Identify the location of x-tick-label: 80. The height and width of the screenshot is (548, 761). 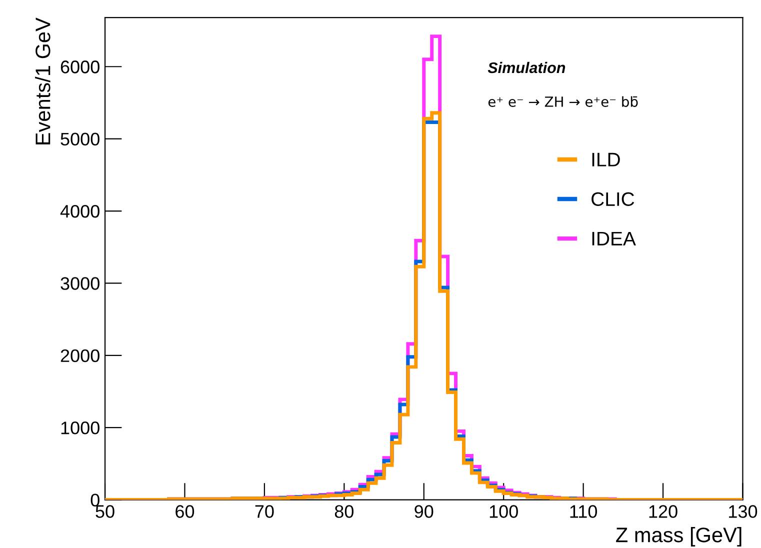
(344, 511).